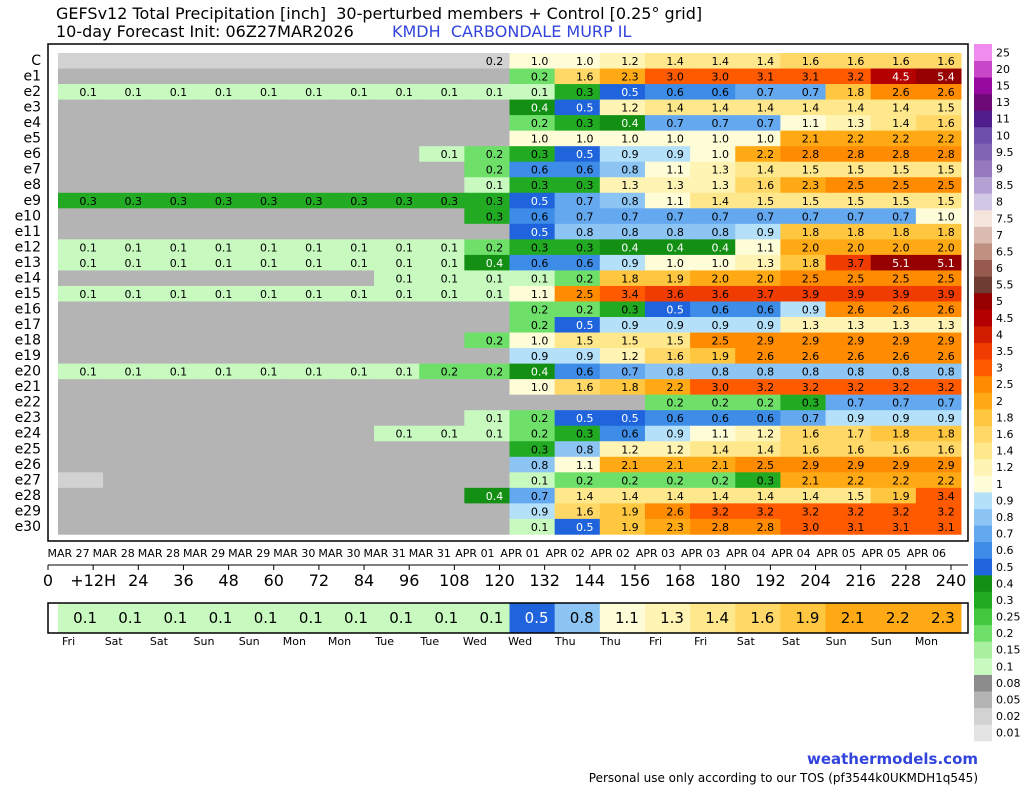 This screenshot has height=788, width=1024. Describe the element at coordinates (339, 553) in the screenshot. I see `date-label: MAR 30` at that location.